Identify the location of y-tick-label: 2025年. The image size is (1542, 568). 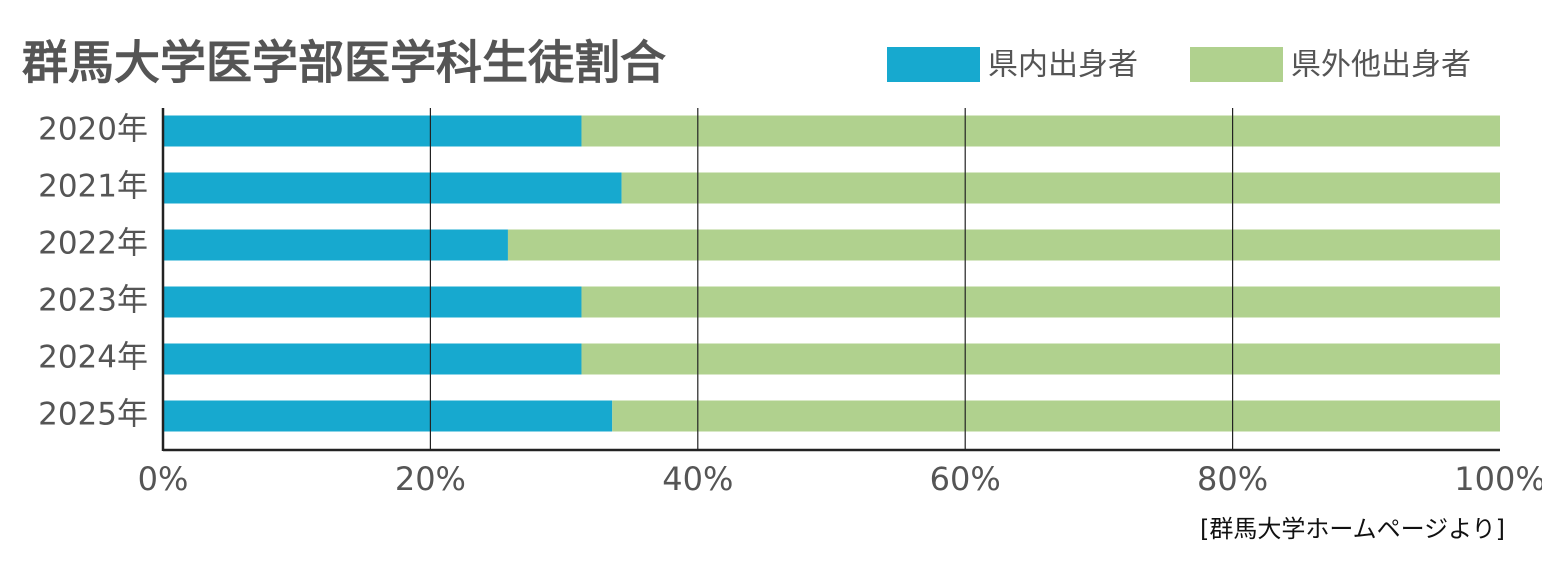
(93, 415).